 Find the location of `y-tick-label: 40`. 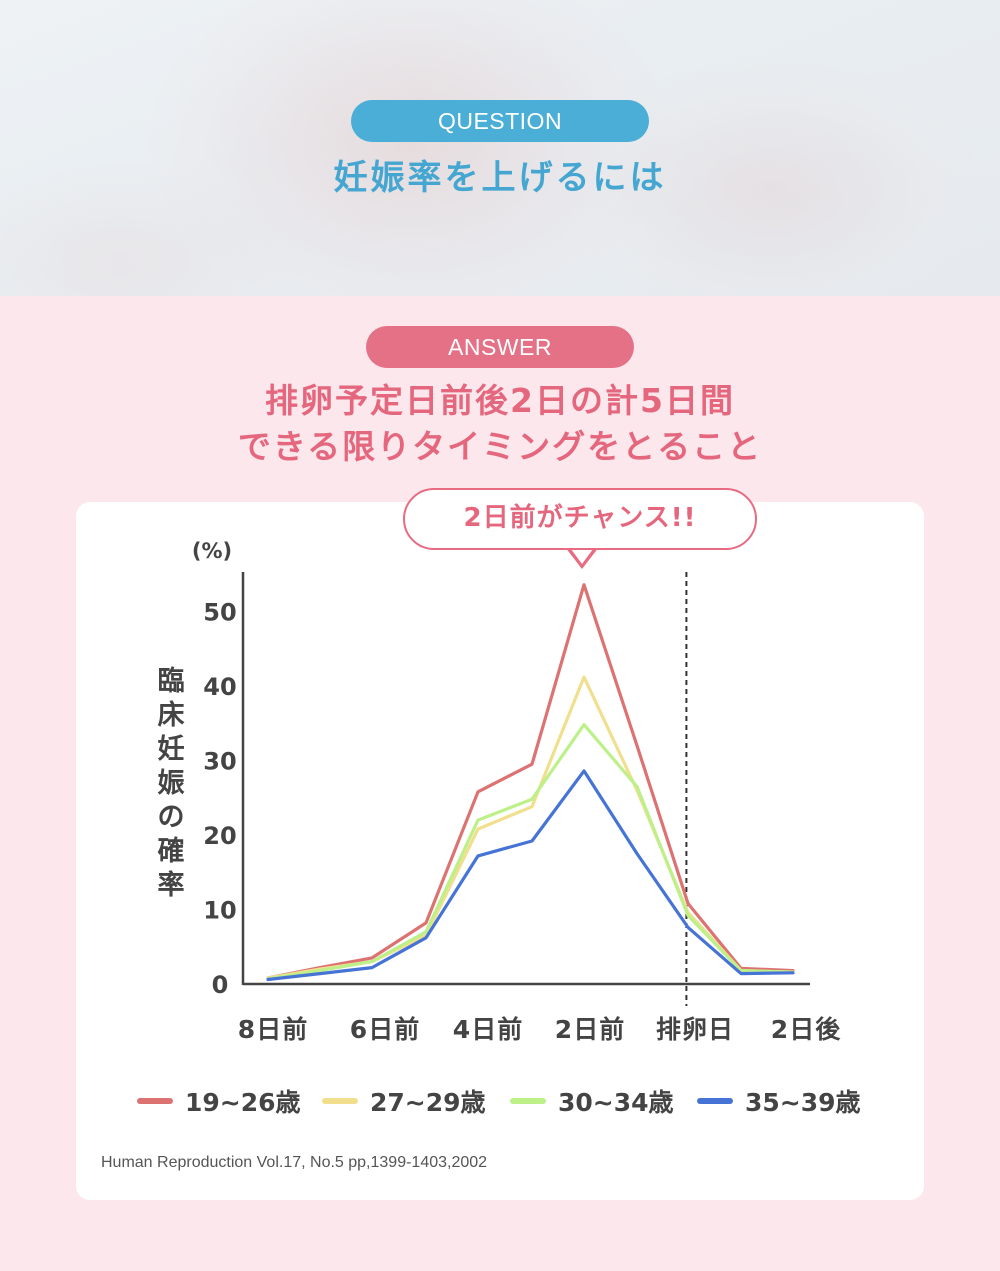

y-tick-label: 40 is located at coordinates (219, 687).